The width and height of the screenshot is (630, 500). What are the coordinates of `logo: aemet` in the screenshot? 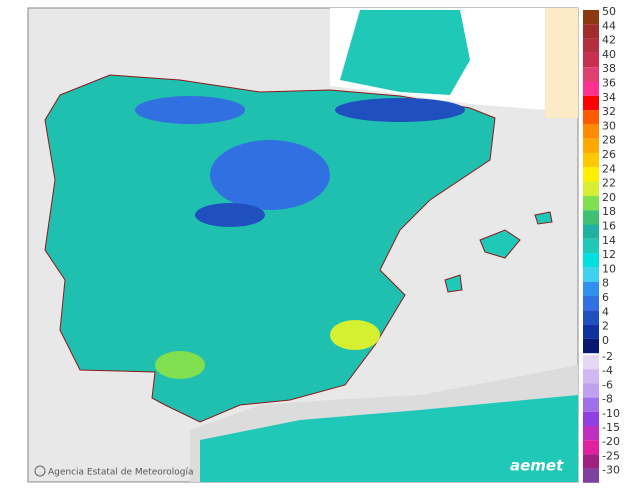 It's located at (537, 466).